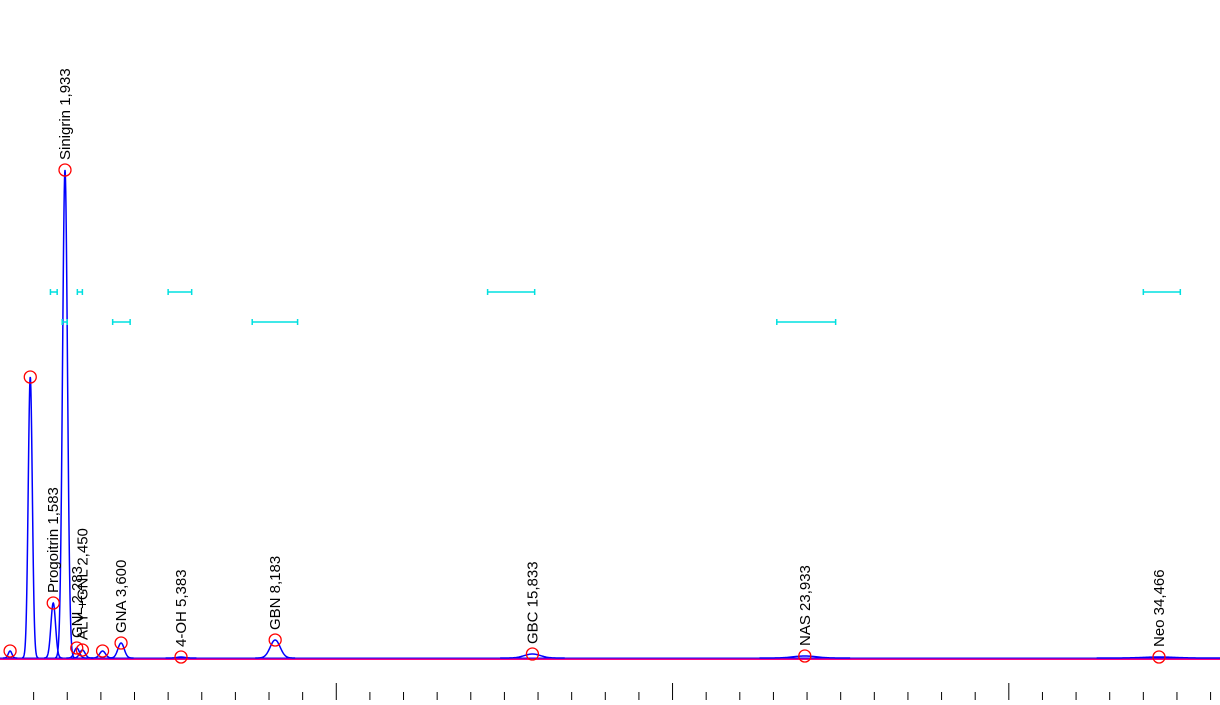 The width and height of the screenshot is (1220, 705). I want to click on peak-label: Progoitrin 1,583, so click(53, 540).